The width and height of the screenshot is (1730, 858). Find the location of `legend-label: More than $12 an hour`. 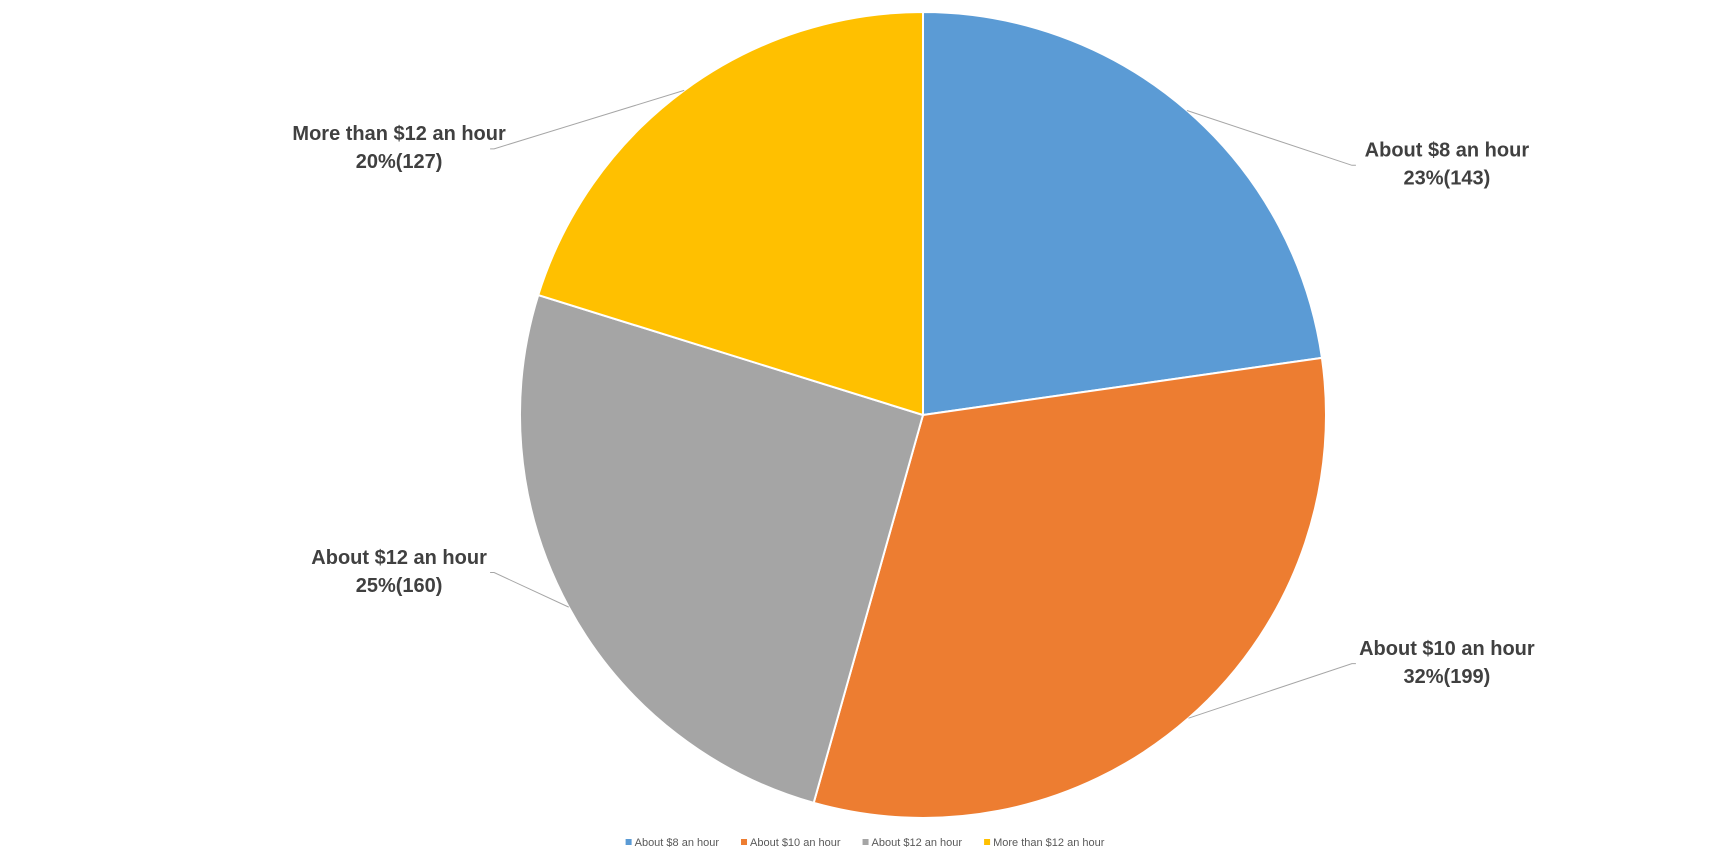

legend-label: More than $12 an hour is located at coordinates (1049, 843).